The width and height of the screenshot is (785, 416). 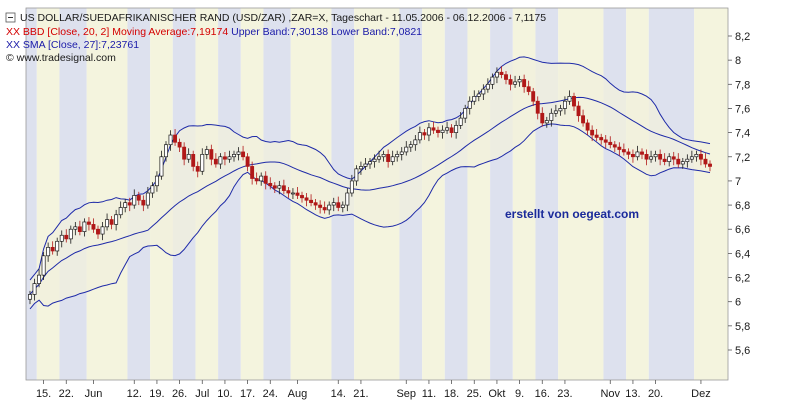 What do you see at coordinates (742, 37) in the screenshot?
I see `y-tick-label: 8,2` at bounding box center [742, 37].